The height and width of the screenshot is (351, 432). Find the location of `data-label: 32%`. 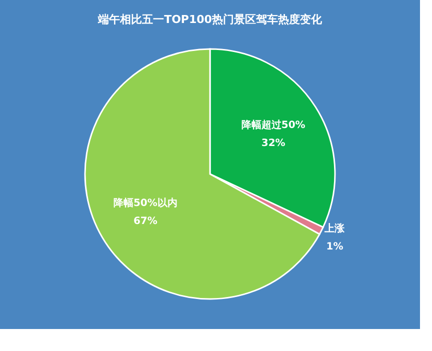

data-label: 32% is located at coordinates (273, 143).